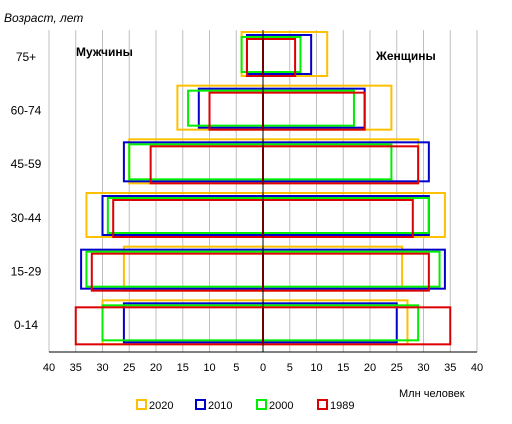 The height and width of the screenshot is (424, 512). Describe the element at coordinates (220, 406) in the screenshot. I see `legend-label: 2010` at that location.